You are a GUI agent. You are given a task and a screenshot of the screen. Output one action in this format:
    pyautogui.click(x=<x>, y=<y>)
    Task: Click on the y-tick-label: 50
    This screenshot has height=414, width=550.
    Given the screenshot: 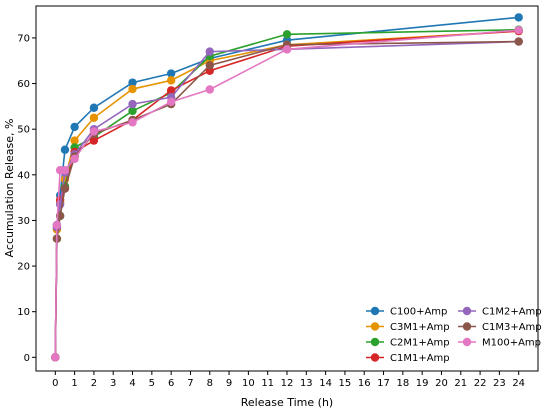 What is the action you would take?
    pyautogui.click(x=23, y=130)
    